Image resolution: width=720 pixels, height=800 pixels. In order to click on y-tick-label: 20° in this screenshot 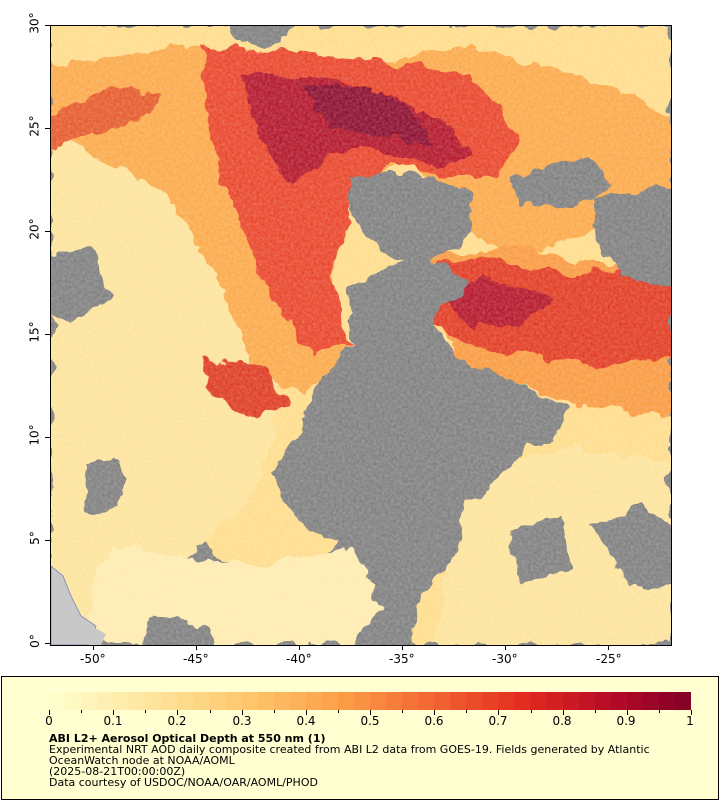, I will do `click(34, 229)`.